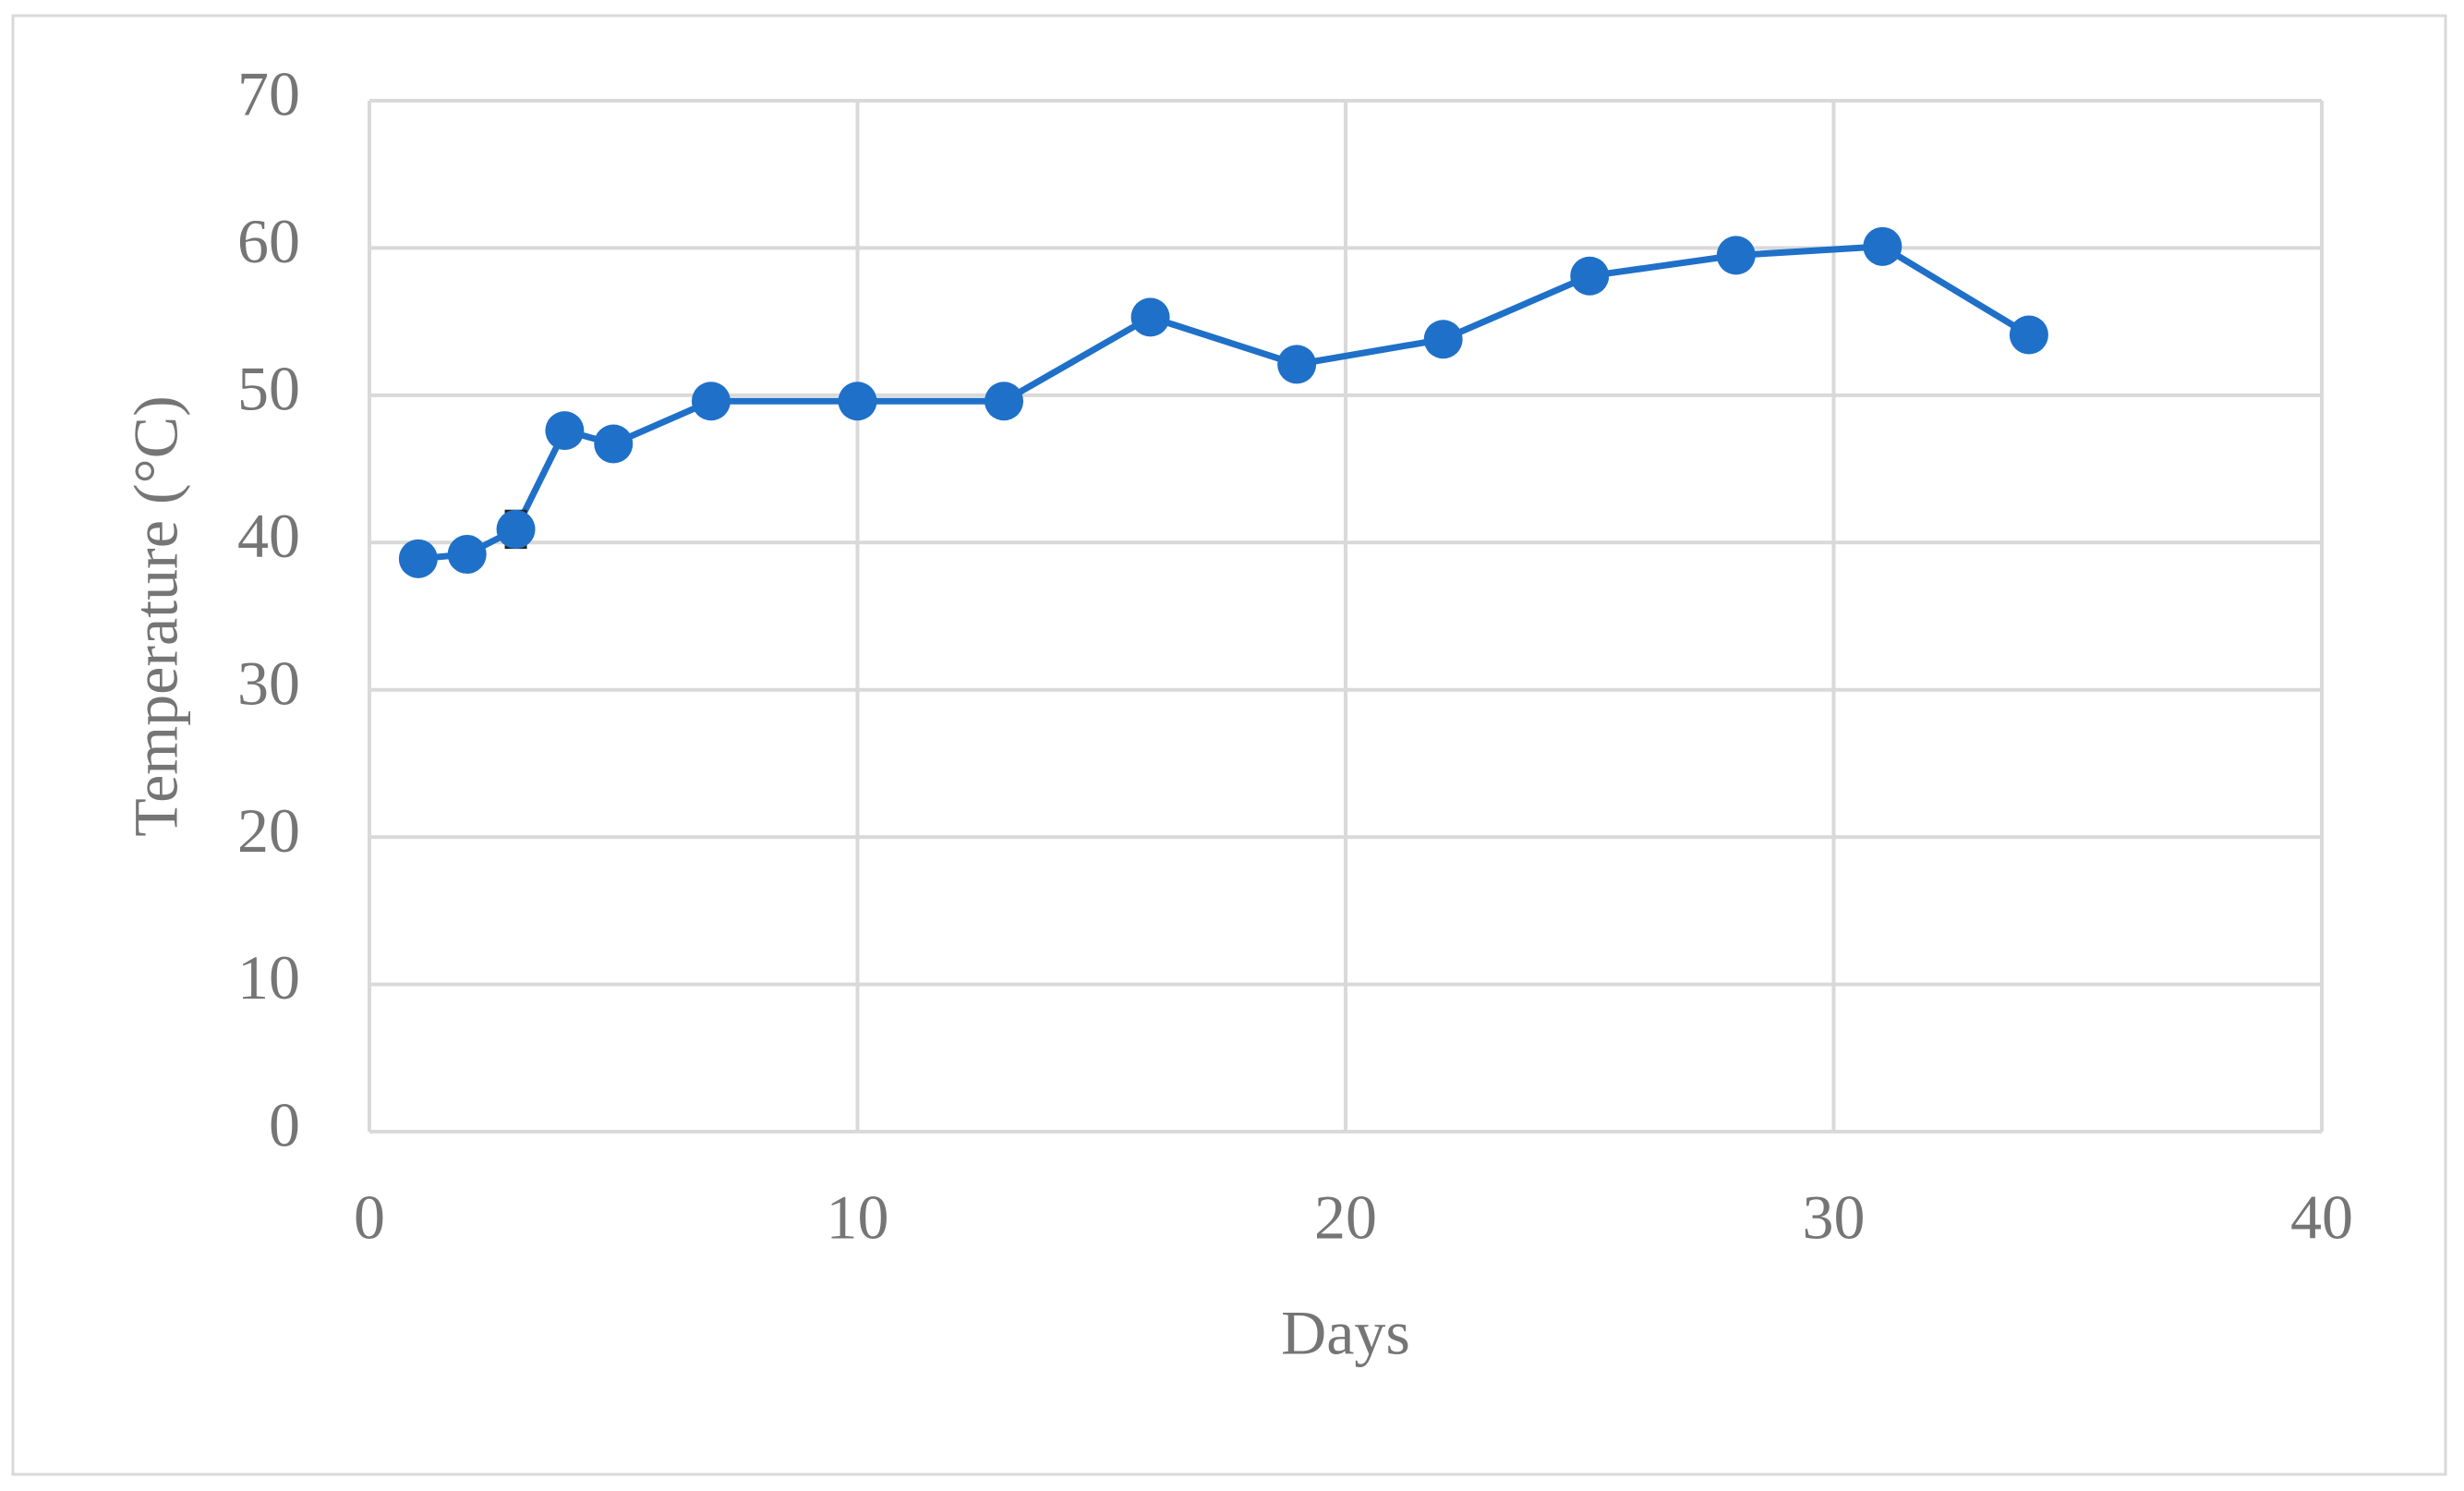 This screenshot has width=2464, height=1491. What do you see at coordinates (269, 977) in the screenshot?
I see `y-tick-label: 10` at bounding box center [269, 977].